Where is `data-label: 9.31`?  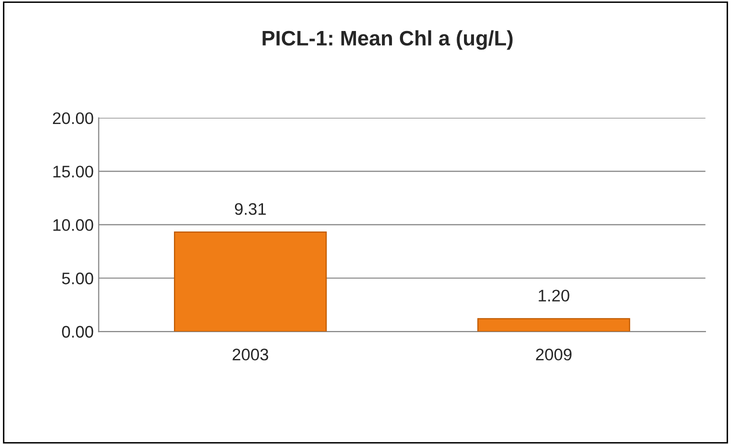 data-label: 9.31 is located at coordinates (250, 209).